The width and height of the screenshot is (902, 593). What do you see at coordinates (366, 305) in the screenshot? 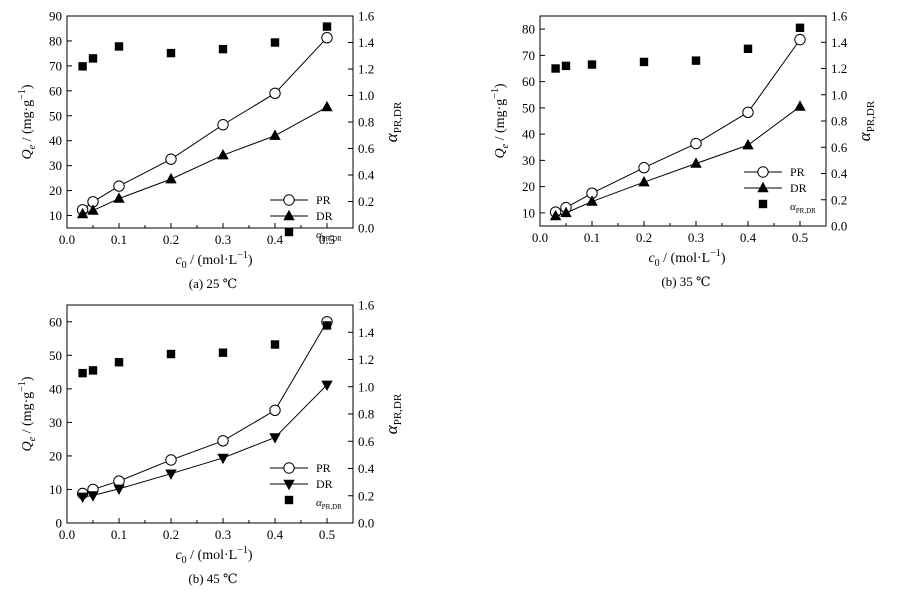
I see `y2-tick-label: 1.6` at bounding box center [366, 305].